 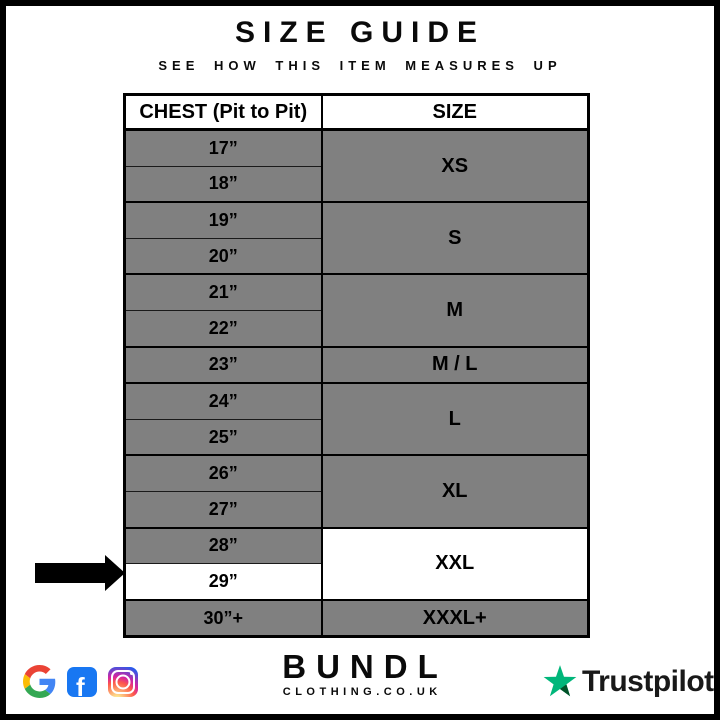 What do you see at coordinates (223, 509) in the screenshot?
I see `chest-cell: 27”` at bounding box center [223, 509].